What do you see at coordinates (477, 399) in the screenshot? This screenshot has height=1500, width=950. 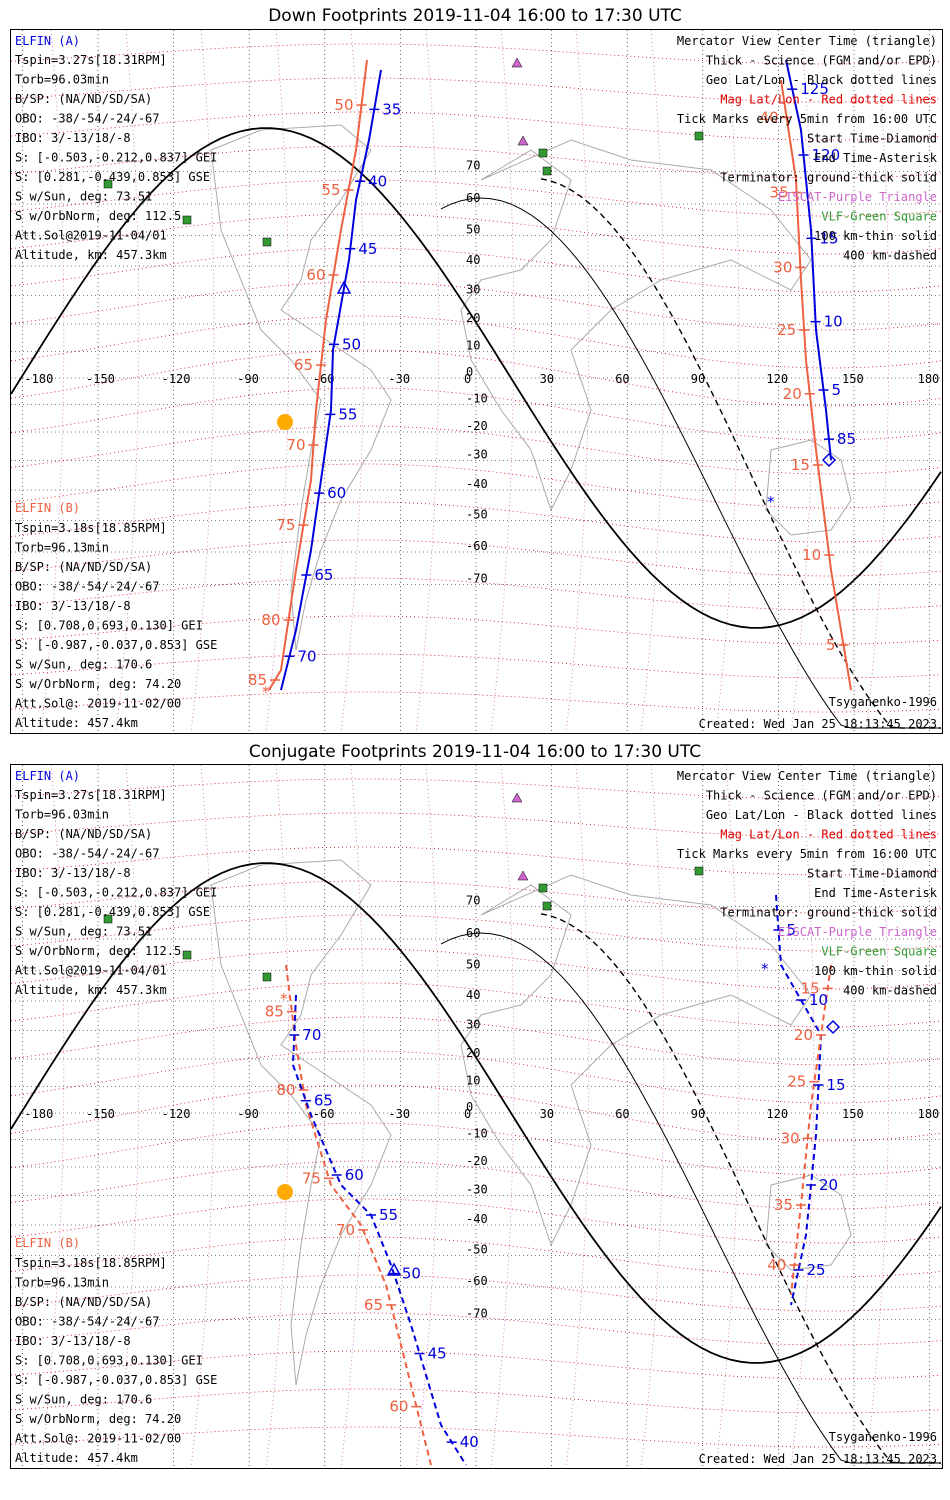 I see `lat-tick-label: -10` at bounding box center [477, 399].